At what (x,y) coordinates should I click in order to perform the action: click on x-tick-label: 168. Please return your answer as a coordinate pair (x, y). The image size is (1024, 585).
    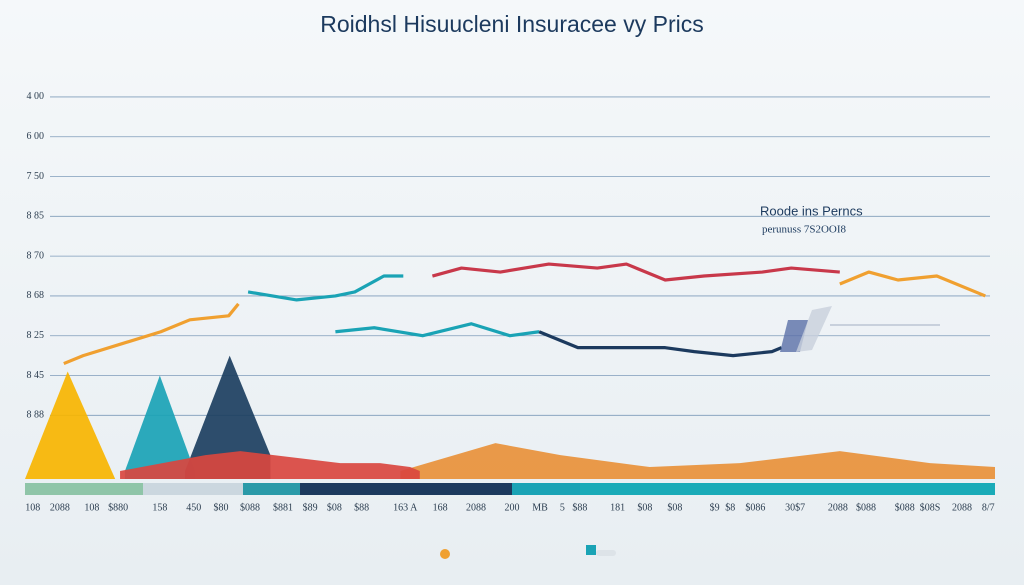
    Looking at the image, I should click on (440, 507).